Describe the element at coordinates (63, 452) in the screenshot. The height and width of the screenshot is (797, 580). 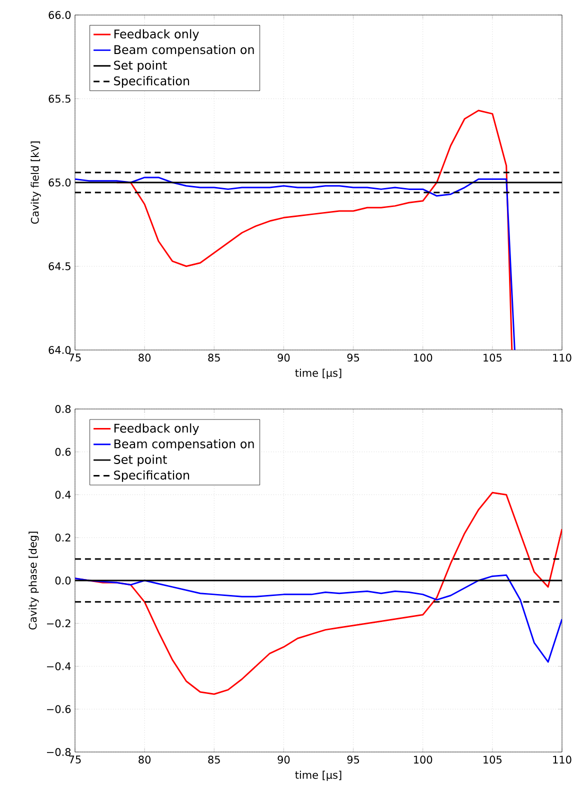
I see `y-tick-label: 0.6` at that location.